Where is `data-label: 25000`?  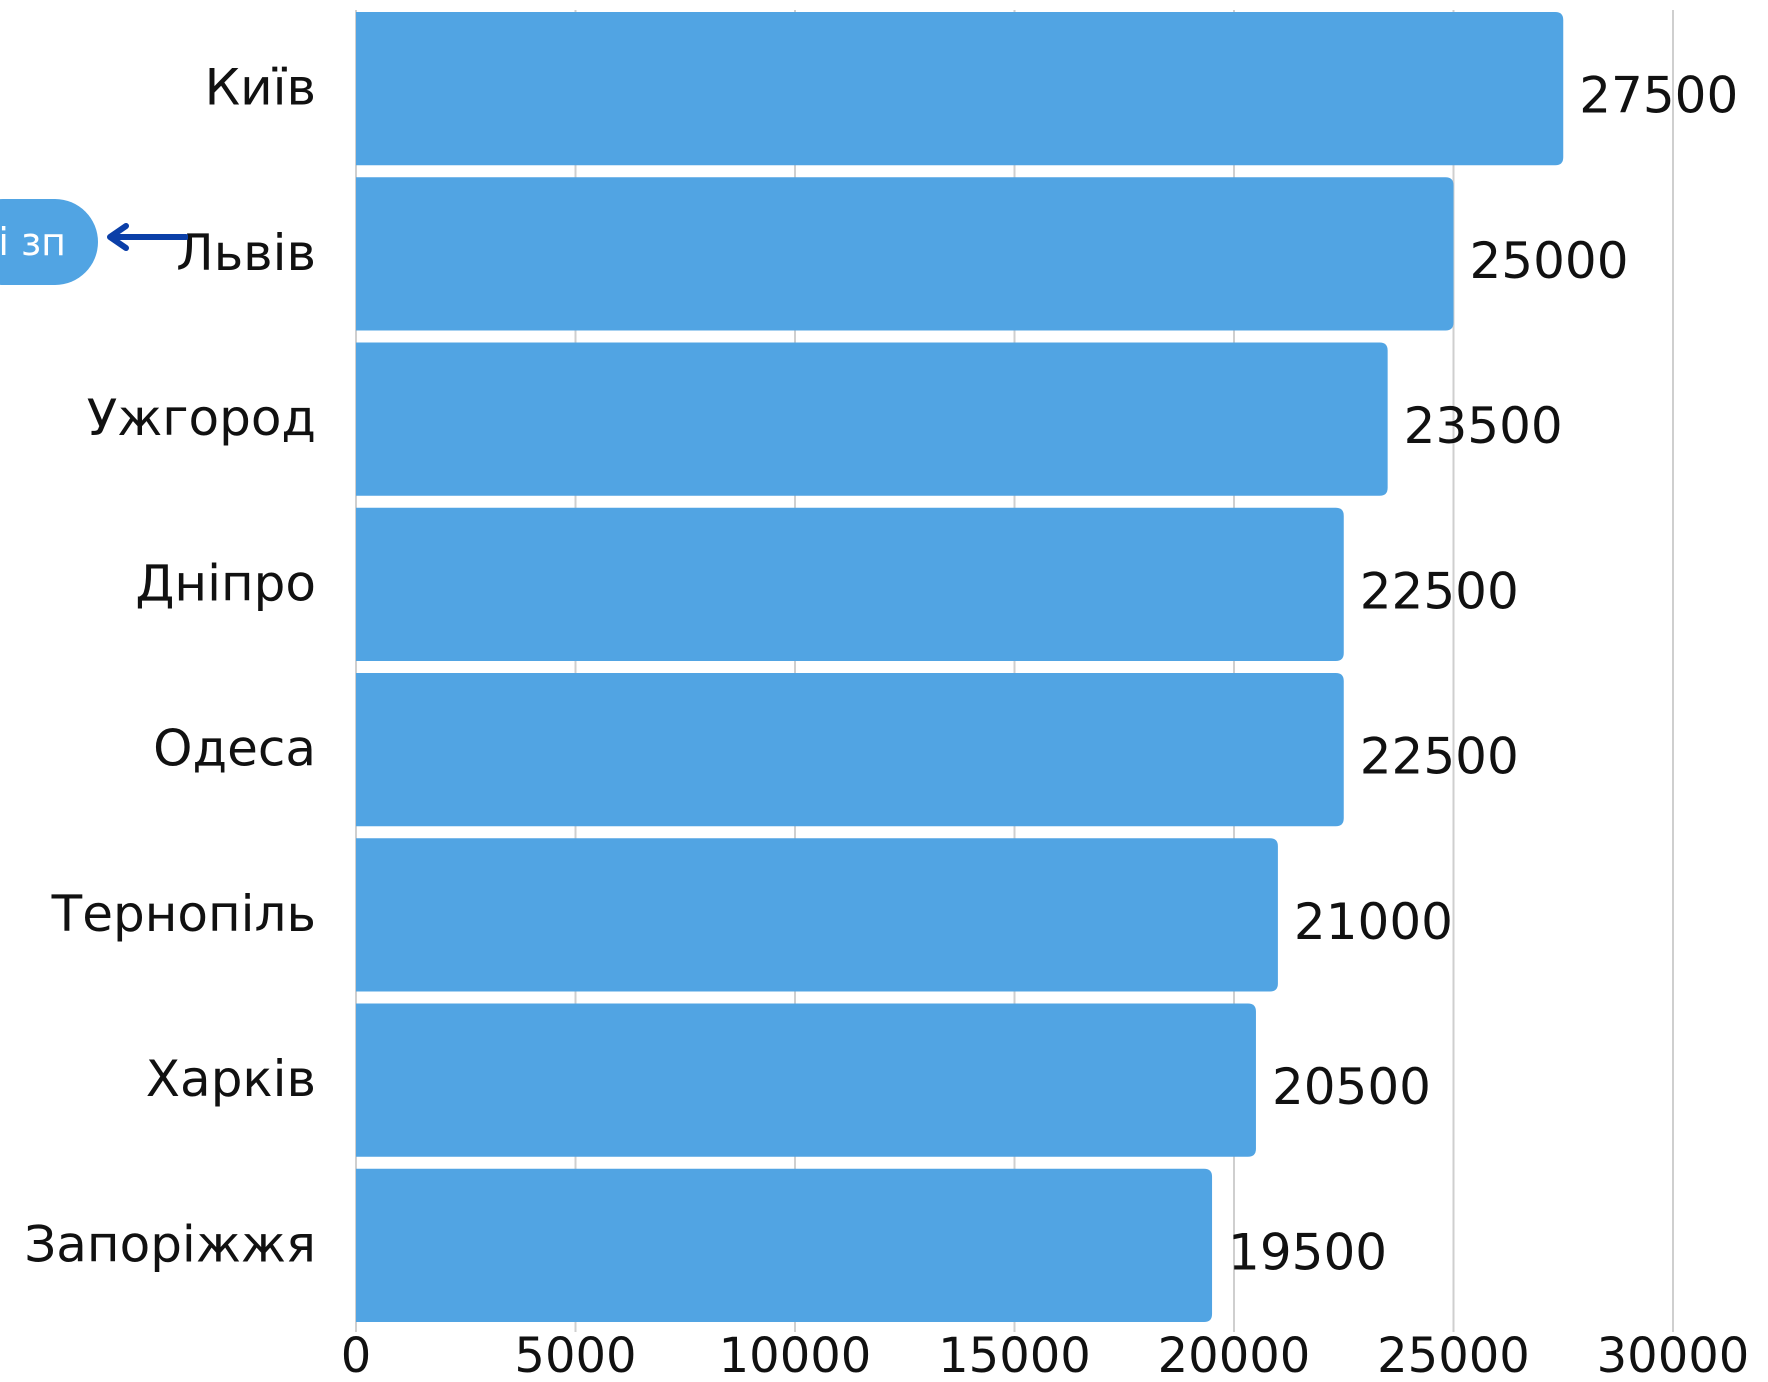
data-label: 25000 is located at coordinates (1549, 261).